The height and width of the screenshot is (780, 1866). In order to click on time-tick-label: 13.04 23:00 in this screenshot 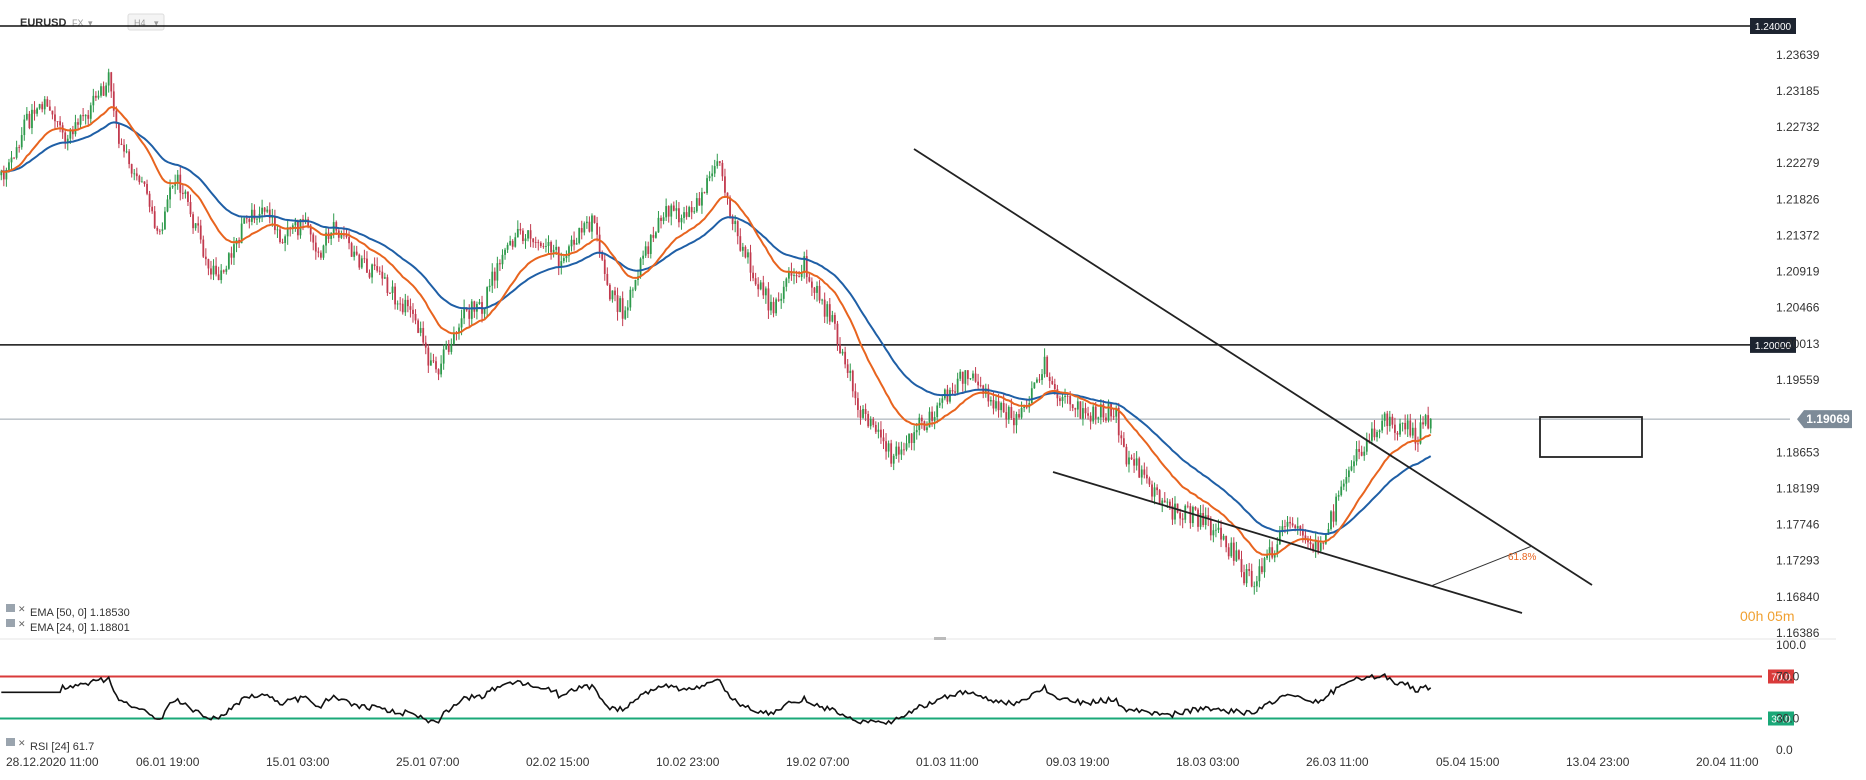, I will do `click(1598, 762)`.